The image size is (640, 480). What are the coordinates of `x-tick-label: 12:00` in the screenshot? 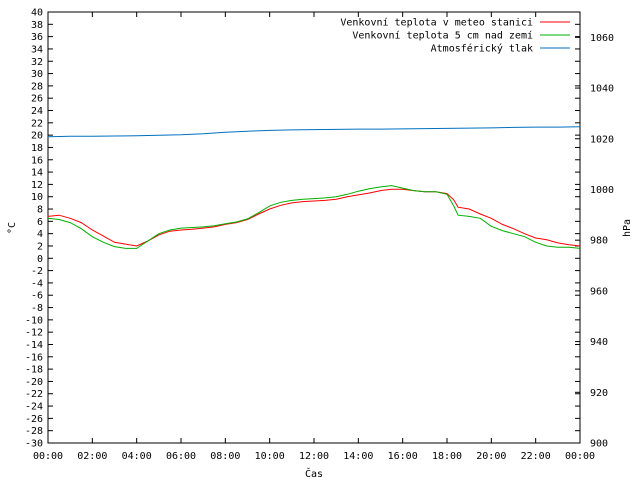 It's located at (314, 456).